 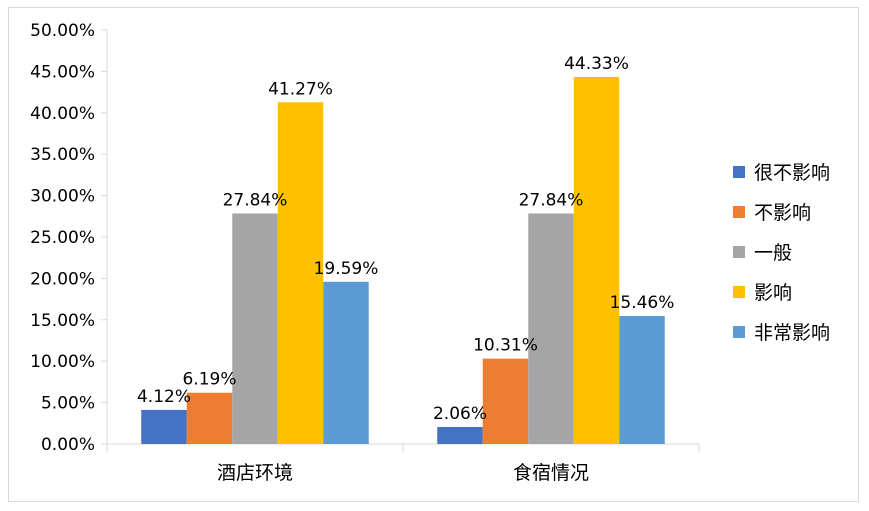 What do you see at coordinates (62, 197) in the screenshot?
I see `y-tick-label: 30.00%` at bounding box center [62, 197].